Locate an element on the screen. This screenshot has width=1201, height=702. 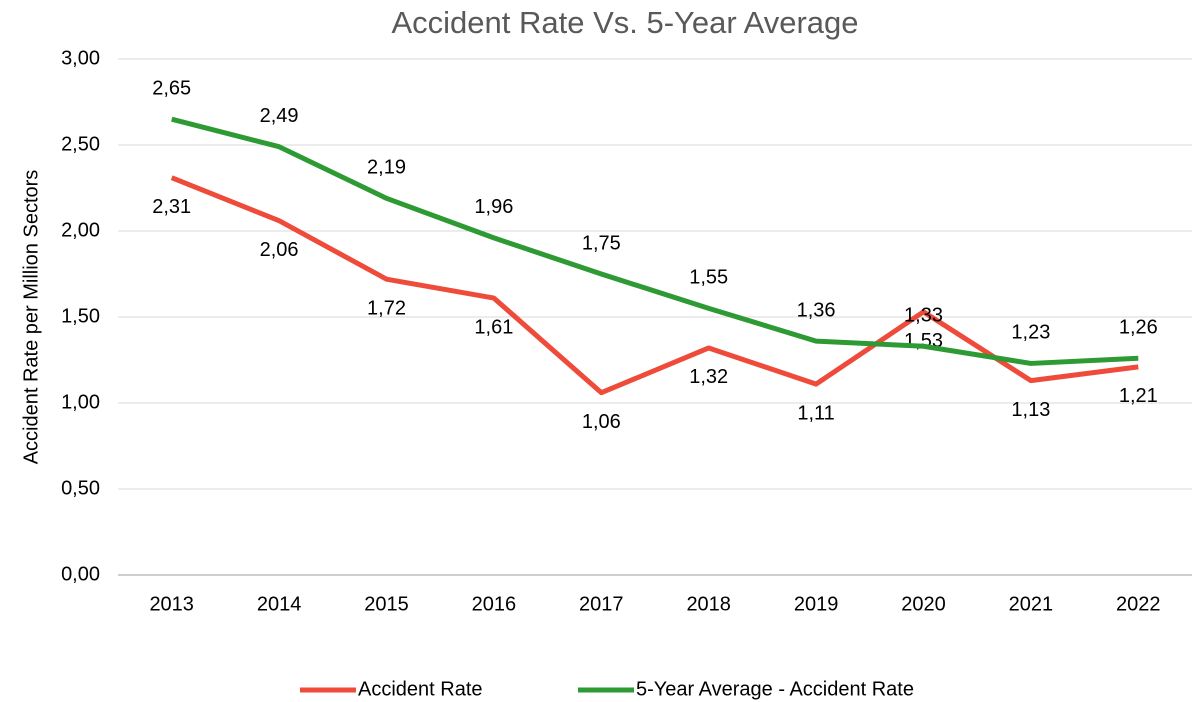
y-axis-label: Accident Rate per Million Sectors is located at coordinates (31, 317).